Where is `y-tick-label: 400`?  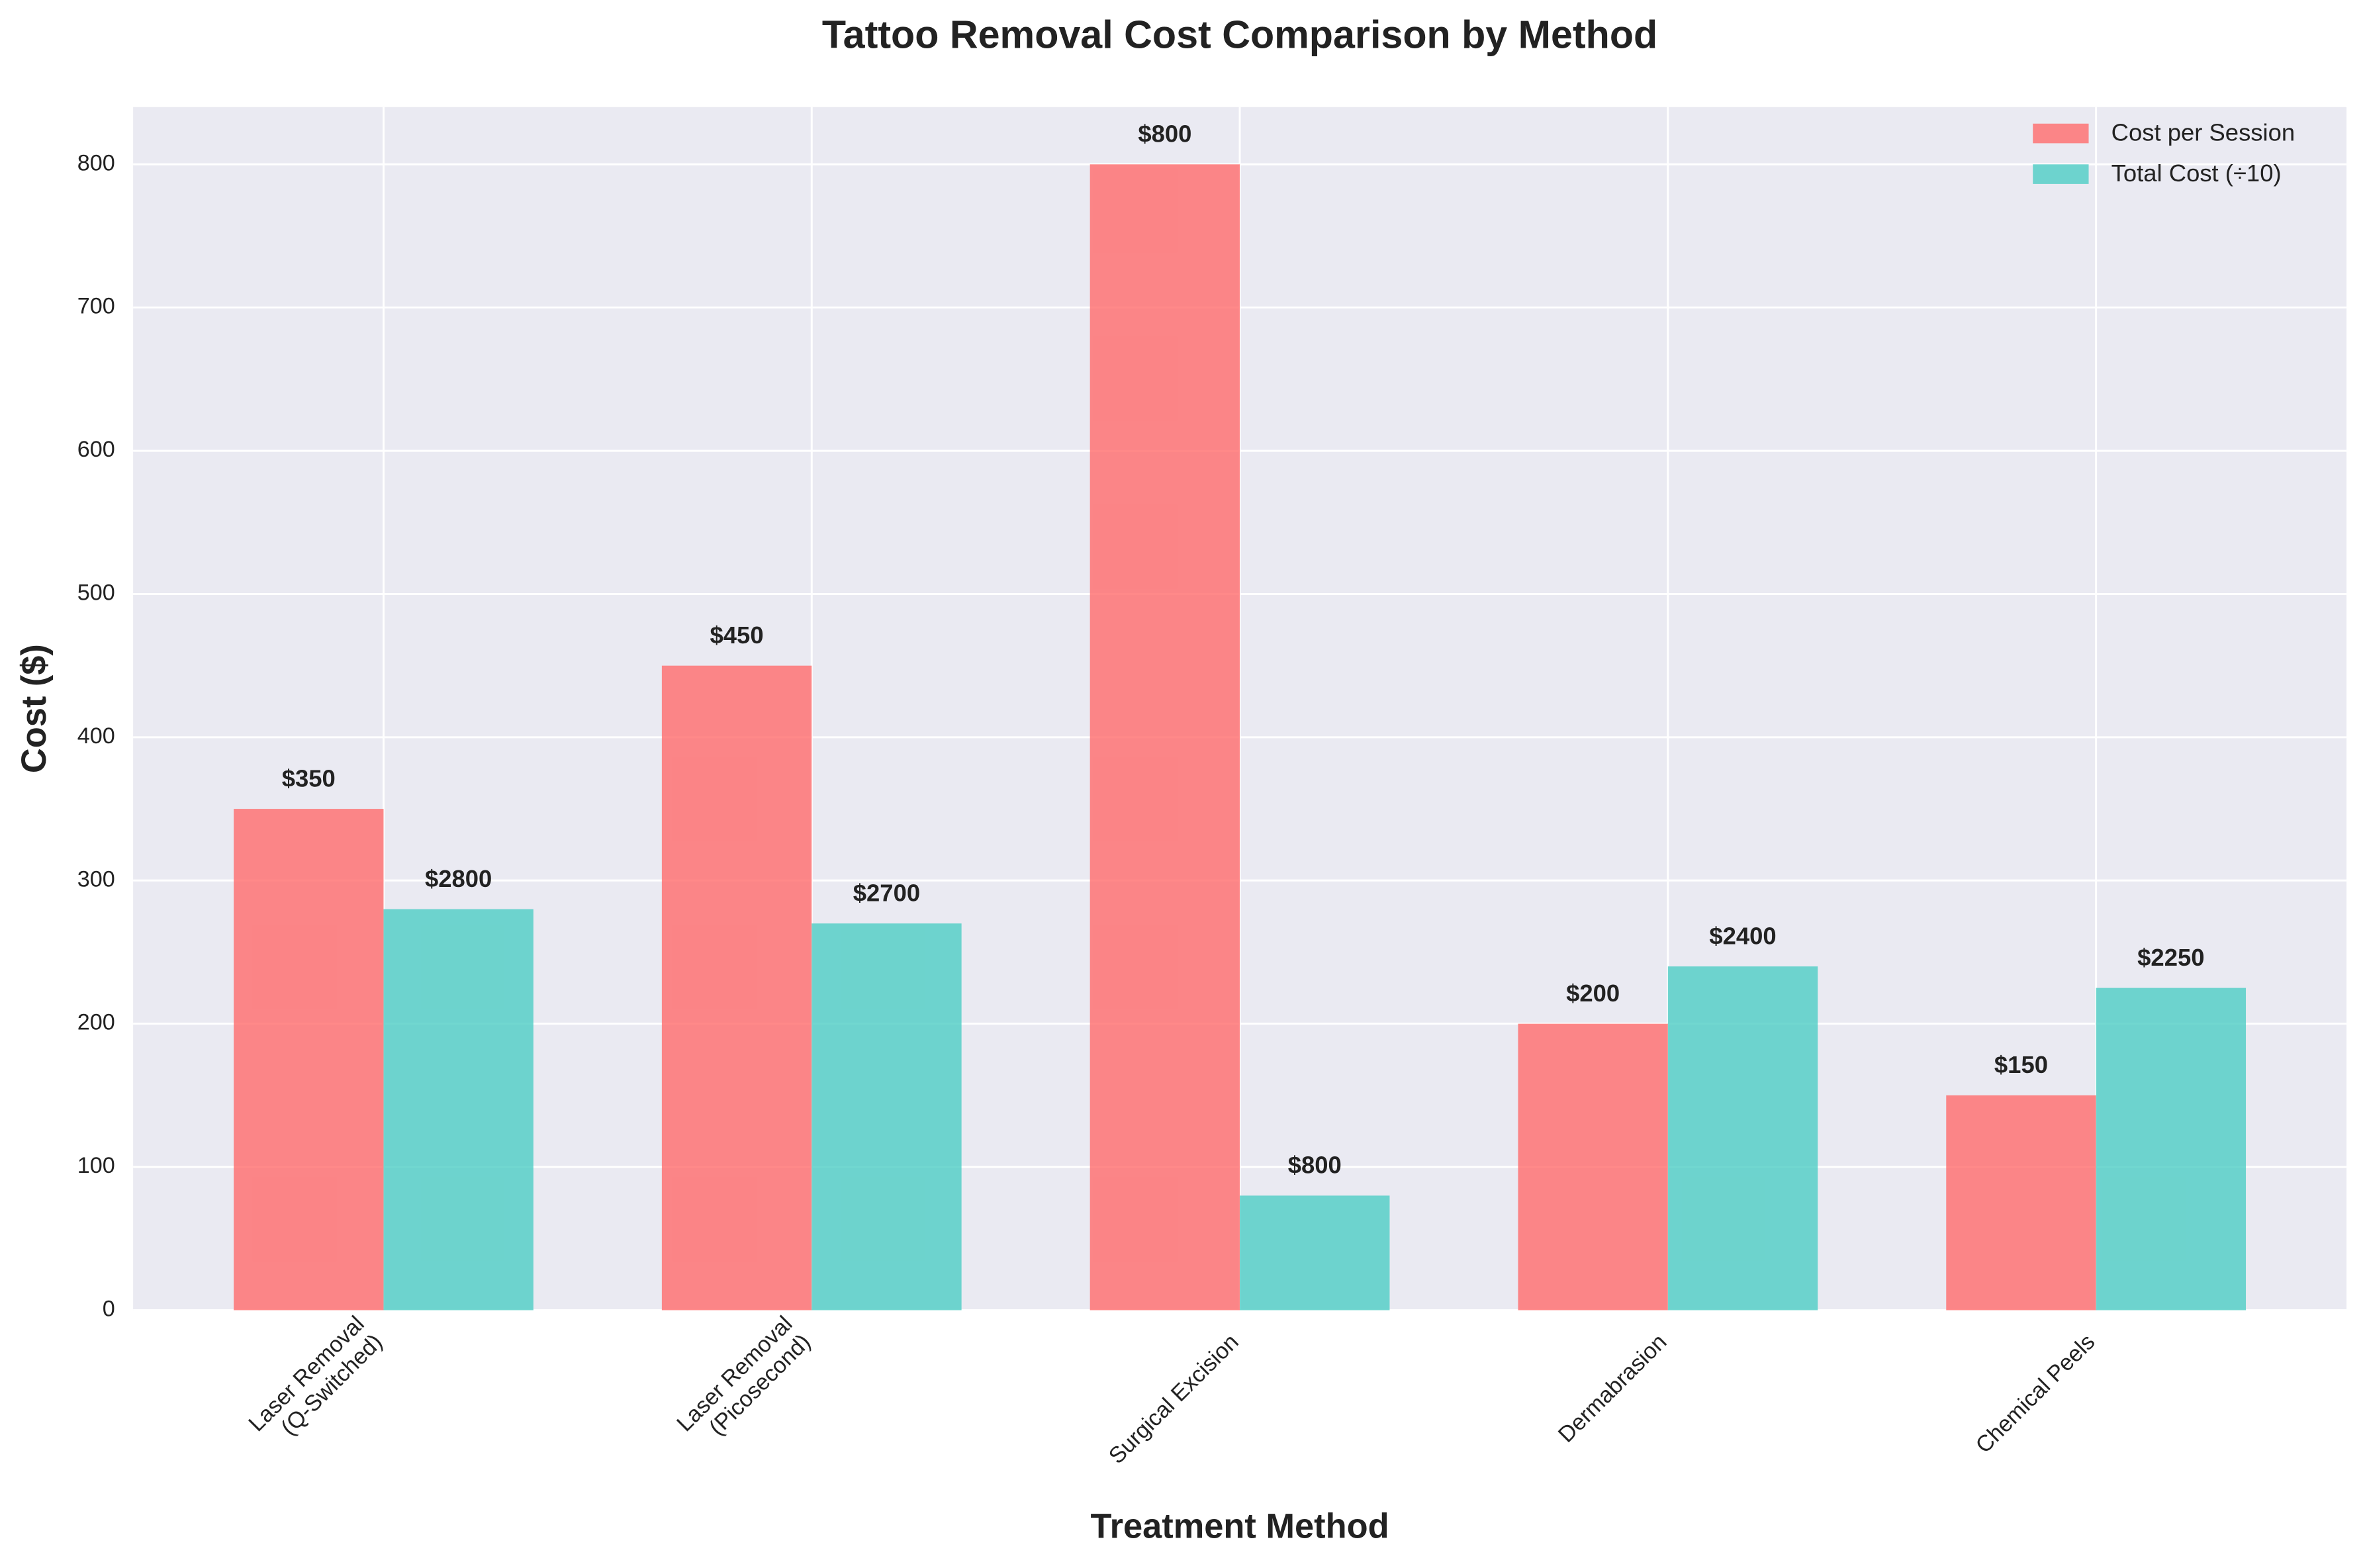
y-tick-label: 400 is located at coordinates (96, 736).